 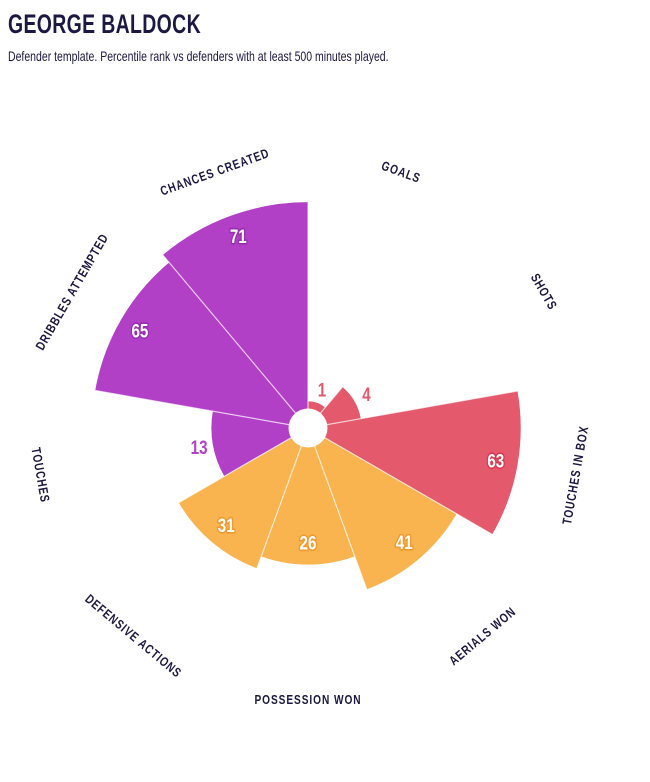 I want to click on value-label-shots: 4, so click(x=366, y=394).